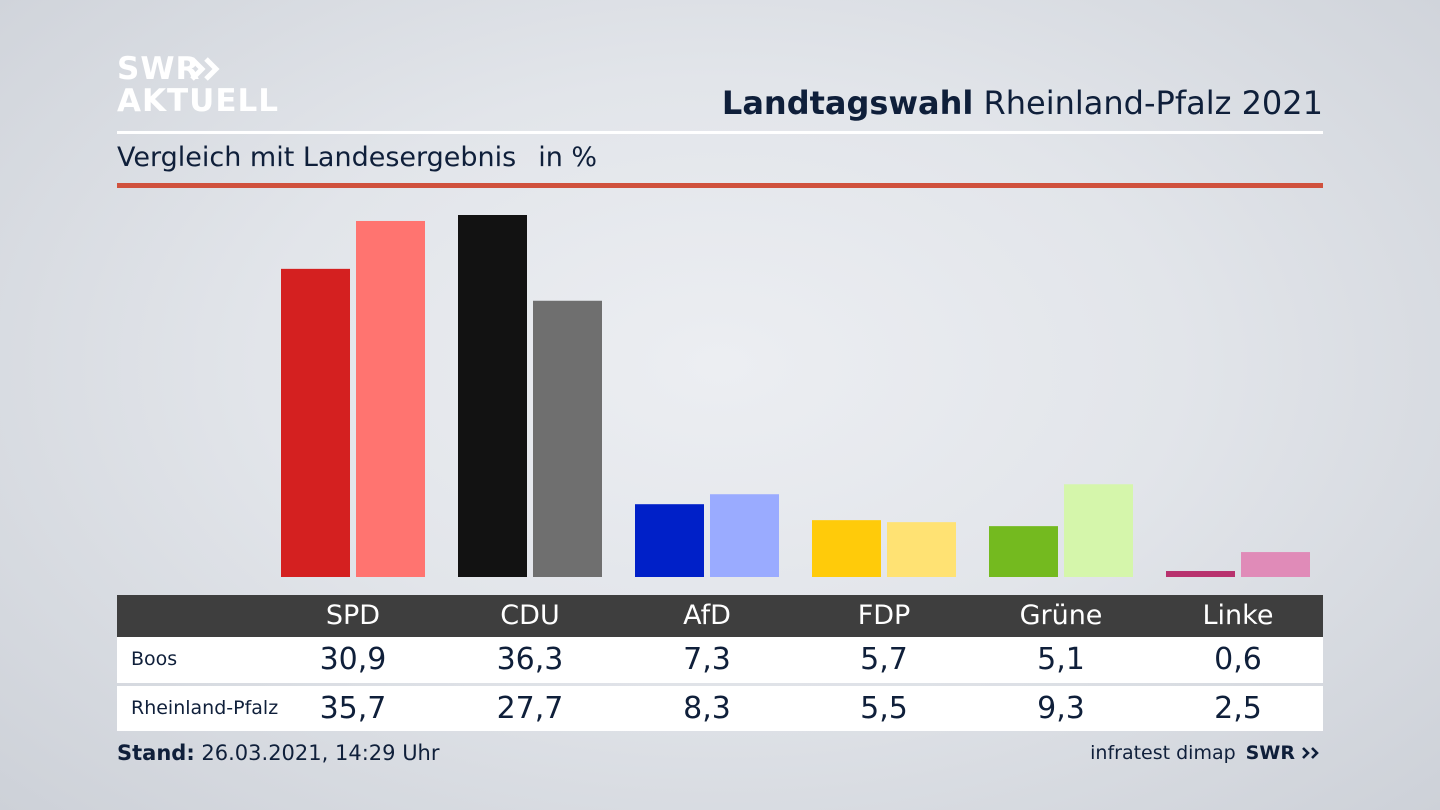 The width and height of the screenshot is (1440, 810). What do you see at coordinates (530, 615) in the screenshot?
I see `column-header: CDU` at bounding box center [530, 615].